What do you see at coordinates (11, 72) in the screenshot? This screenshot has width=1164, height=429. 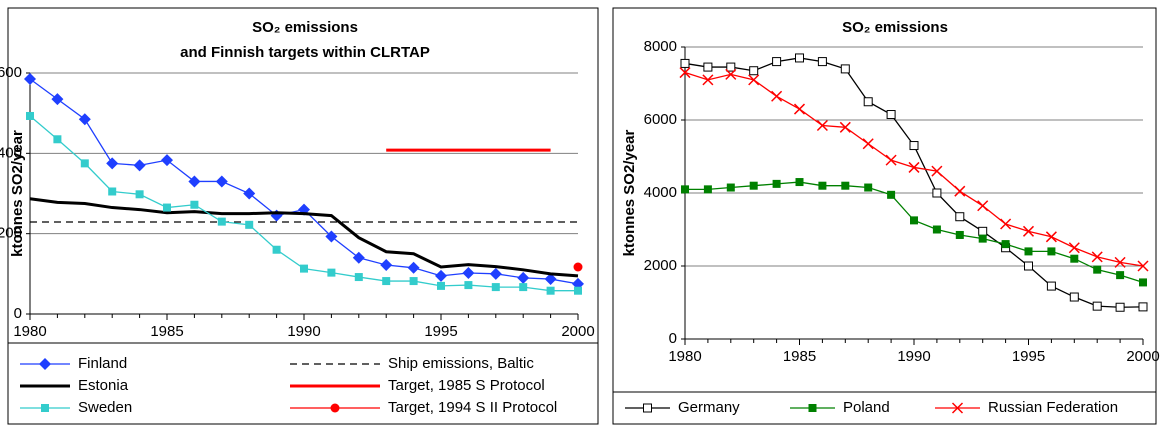 I see `y-tick-label: 600` at bounding box center [11, 72].